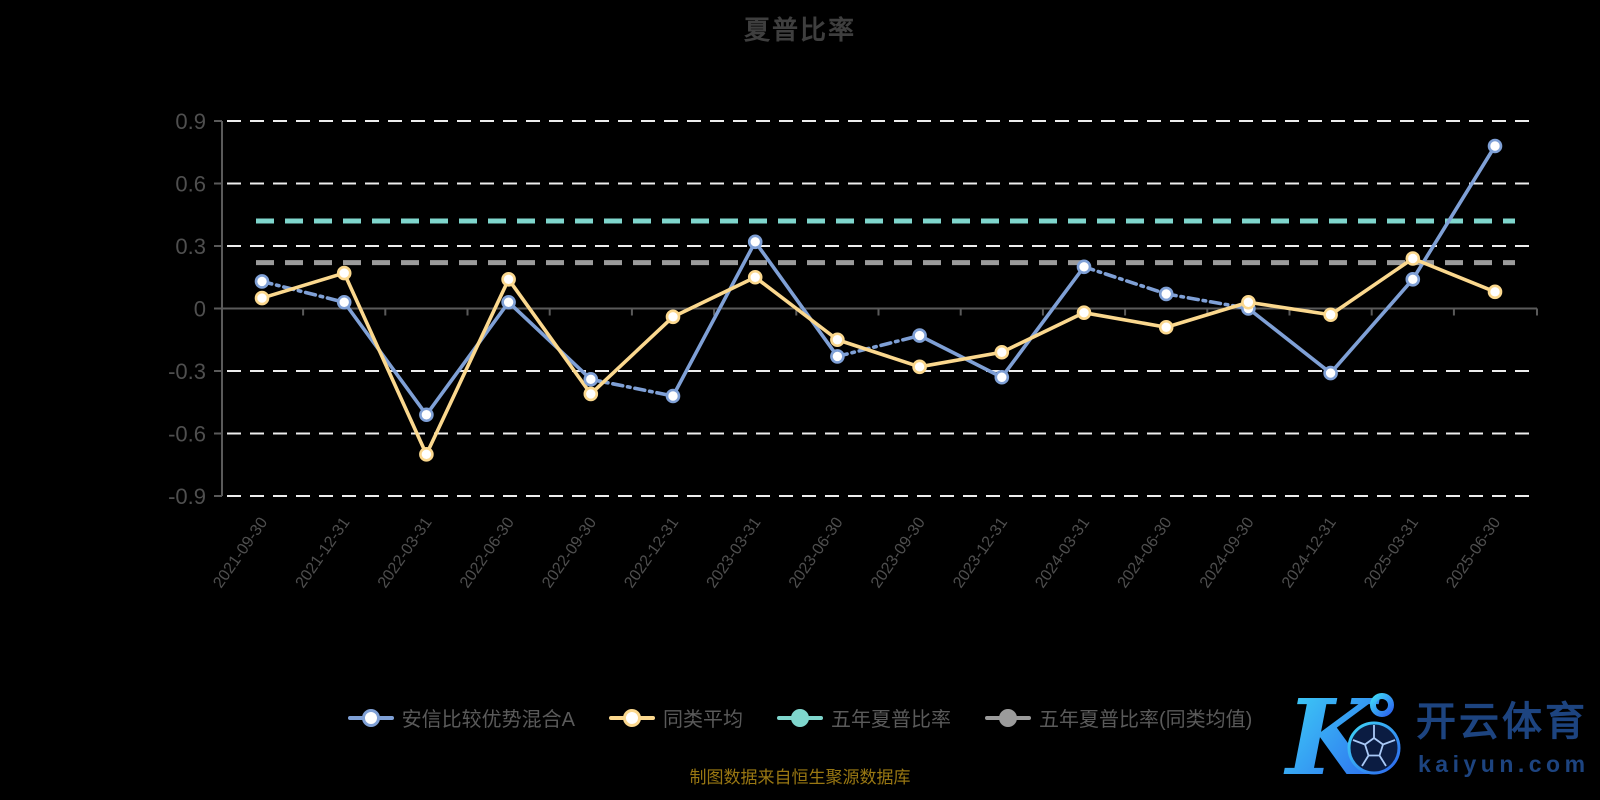  Describe the element at coordinates (190, 121) in the screenshot. I see `y-axis-label: 0.9` at that location.